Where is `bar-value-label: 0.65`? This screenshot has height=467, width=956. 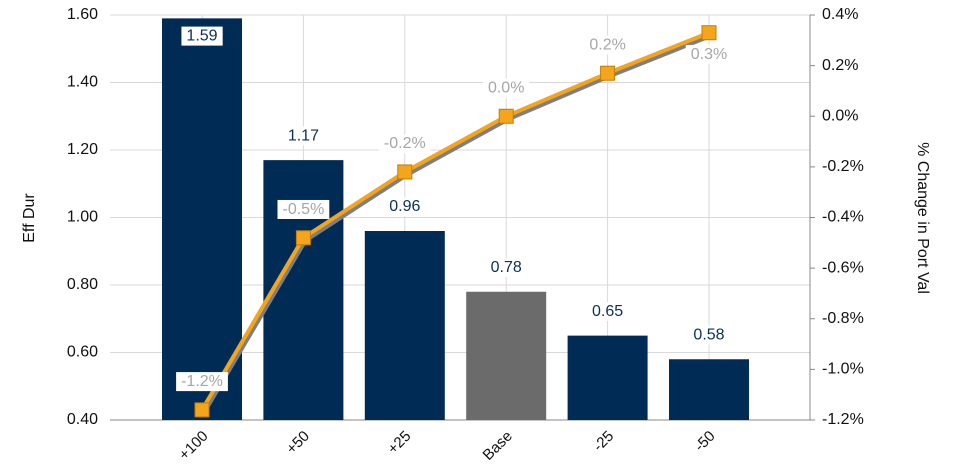
bar-value-label: 0.65 is located at coordinates (607, 311).